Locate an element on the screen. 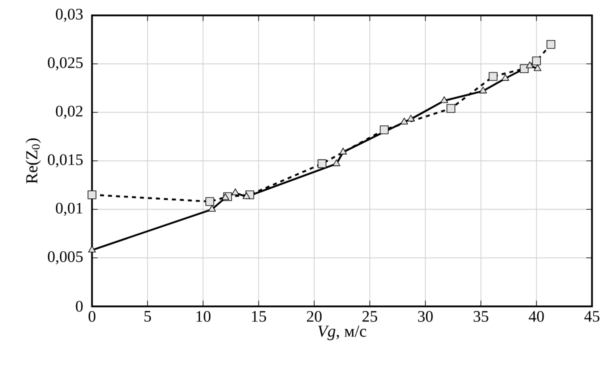  x-tick-label: 40 is located at coordinates (536, 316).